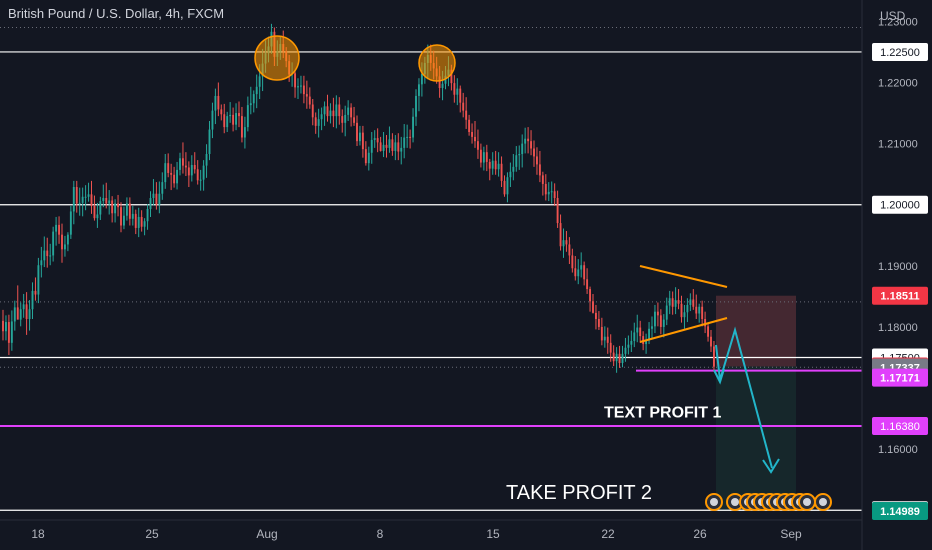 This screenshot has height=550, width=932. What do you see at coordinates (791, 534) in the screenshot?
I see `x-tick-label: Sep` at bounding box center [791, 534].